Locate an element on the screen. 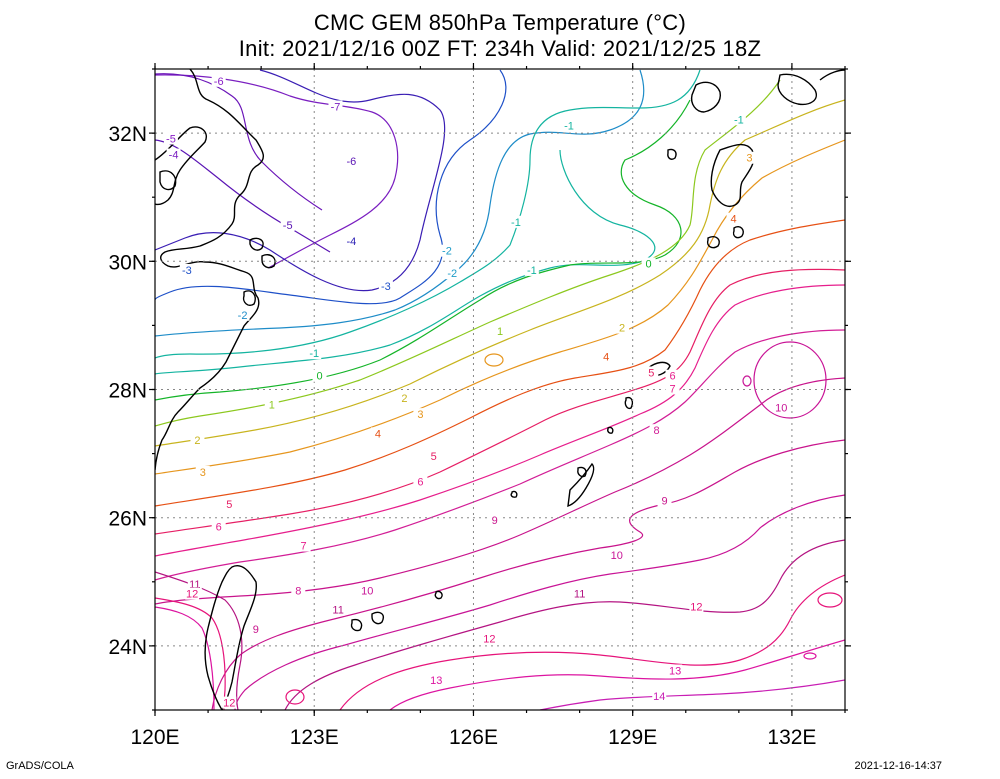  ishigaki is located at coordinates (356, 625).